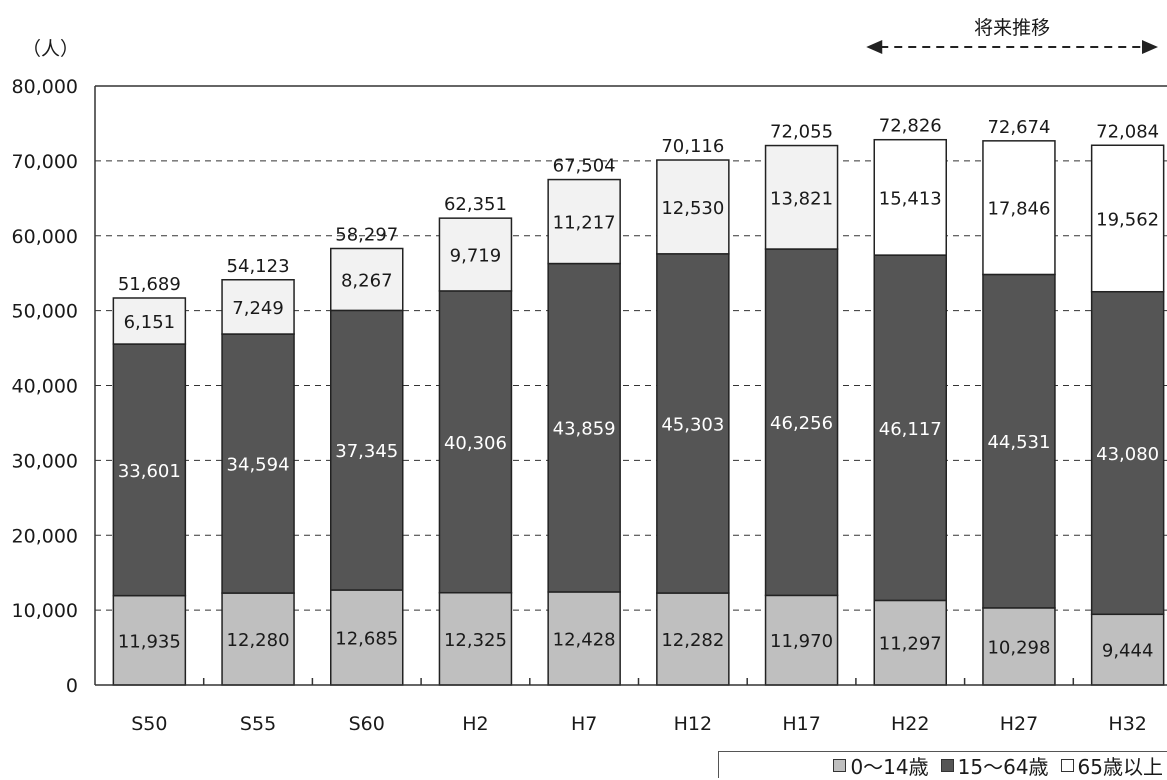  I want to click on bar-segment-label: 11,217, so click(584, 223).